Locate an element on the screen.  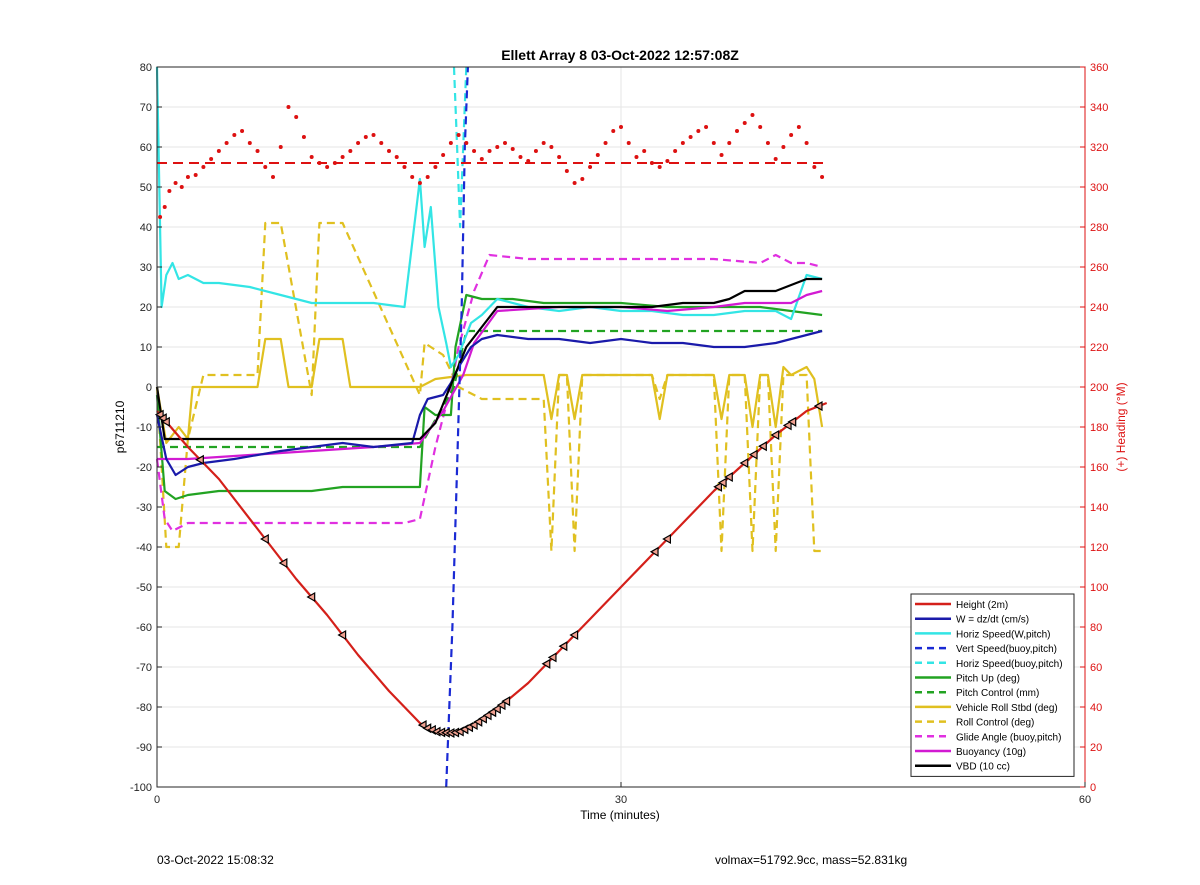
y2-tick-label: 120 is located at coordinates (1099, 548).